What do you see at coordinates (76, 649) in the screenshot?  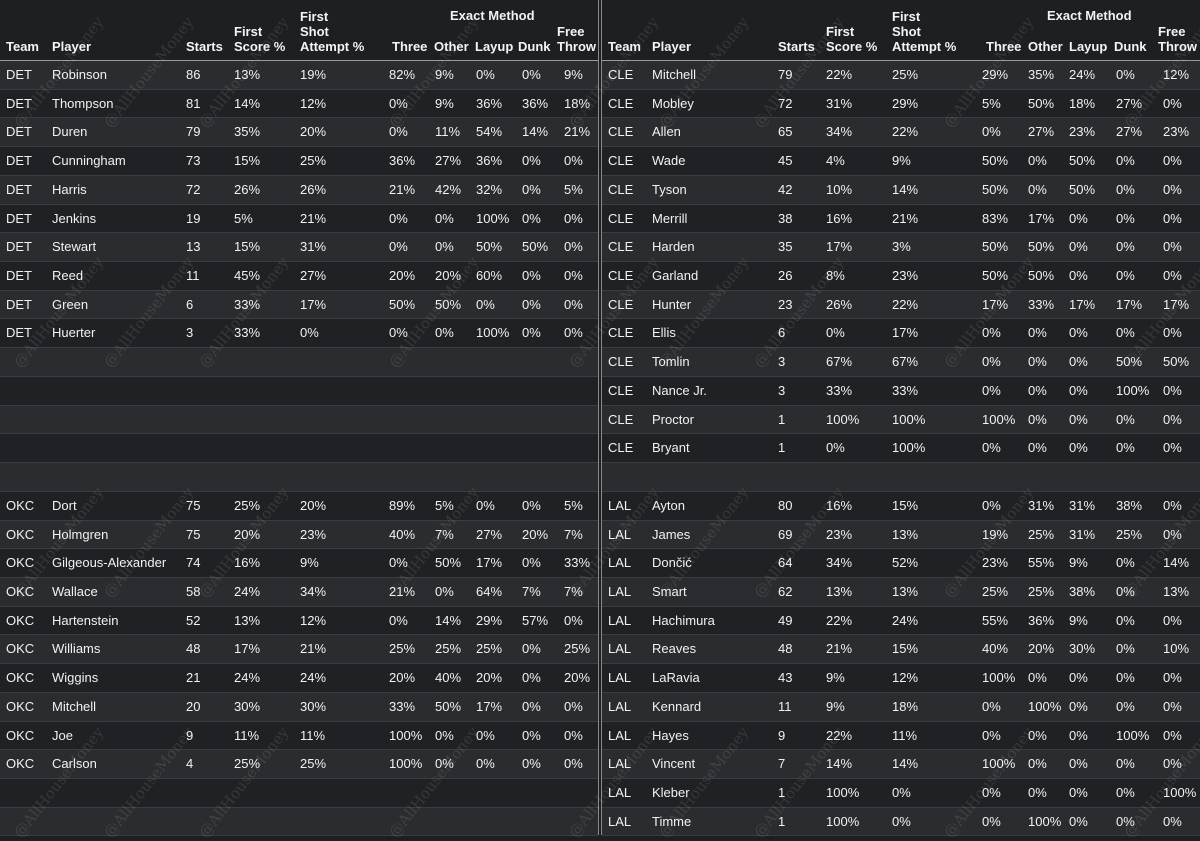 I see `cell-player: Williams` at bounding box center [76, 649].